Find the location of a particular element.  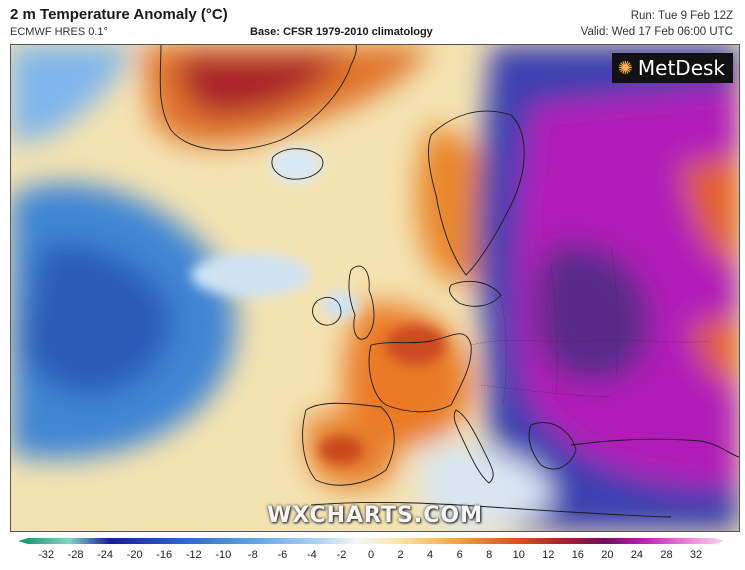

northwest-cool is located at coordinates (71, 95).